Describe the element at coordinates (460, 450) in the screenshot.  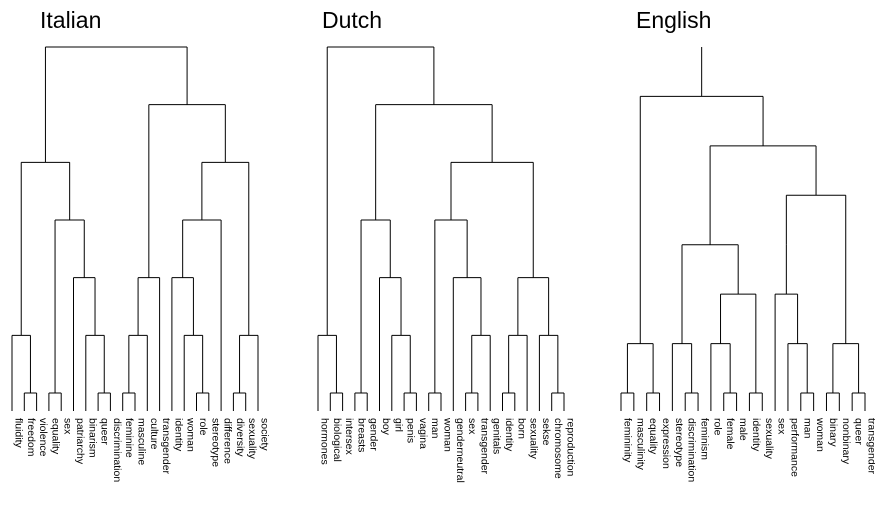
I see `leaf-label: genderneutral` at that location.